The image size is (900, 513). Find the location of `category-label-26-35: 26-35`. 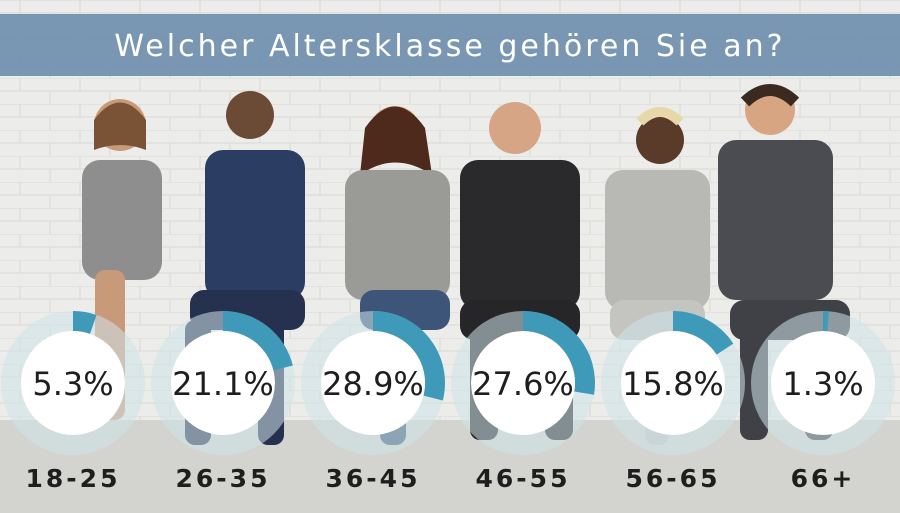

category-label-26-35: 26-35 is located at coordinates (223, 478).